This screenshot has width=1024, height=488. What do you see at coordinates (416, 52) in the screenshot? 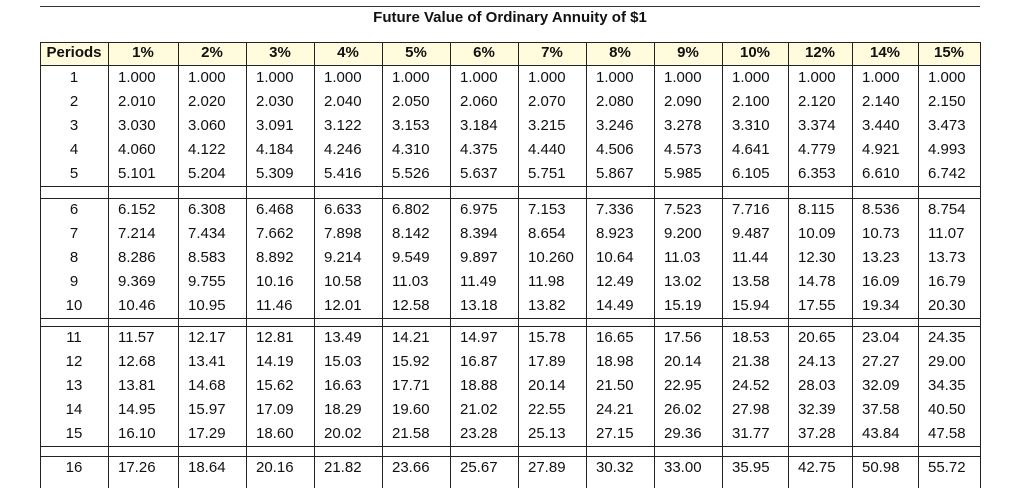
I see `column-header: 5%` at bounding box center [416, 52].